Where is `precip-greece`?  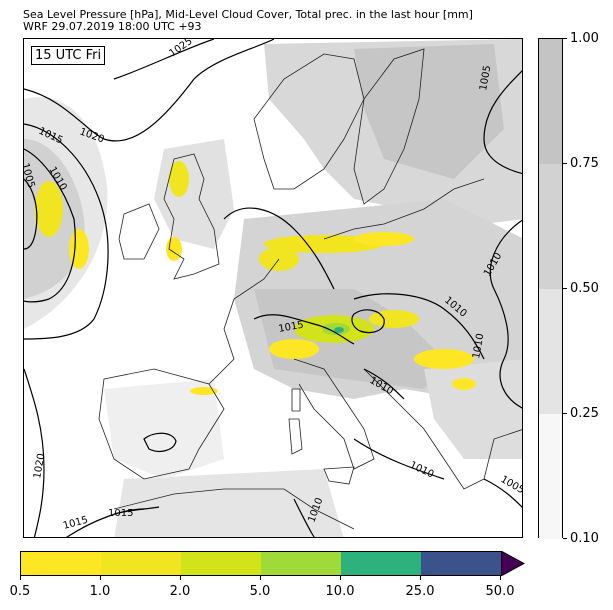
precip-greece is located at coordinates (464, 384).